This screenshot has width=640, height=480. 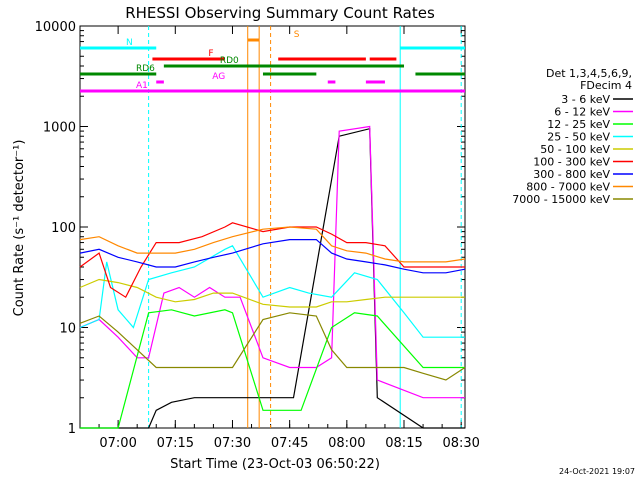 What do you see at coordinates (19, 228) in the screenshot?
I see `y-axis-label: Count Rate (s⁻¹ detector⁻¹)` at bounding box center [19, 228].